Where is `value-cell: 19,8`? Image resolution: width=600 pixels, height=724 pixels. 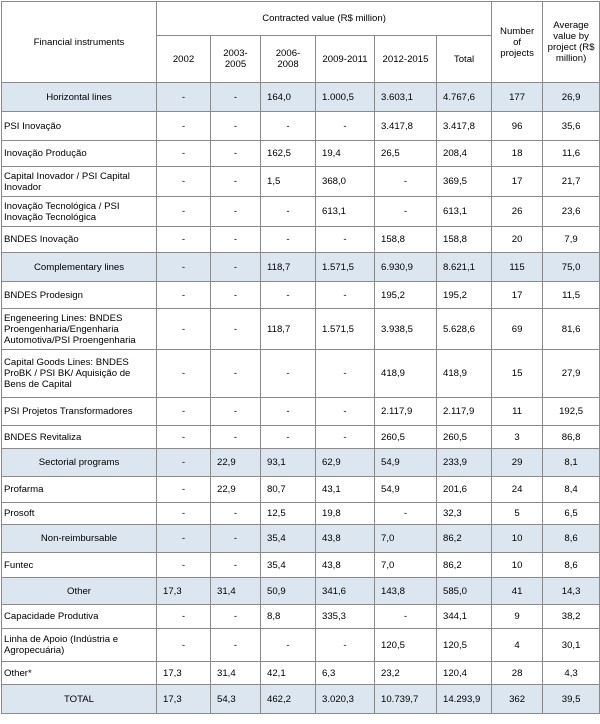
value-cell: 19,8 is located at coordinates (345, 513).